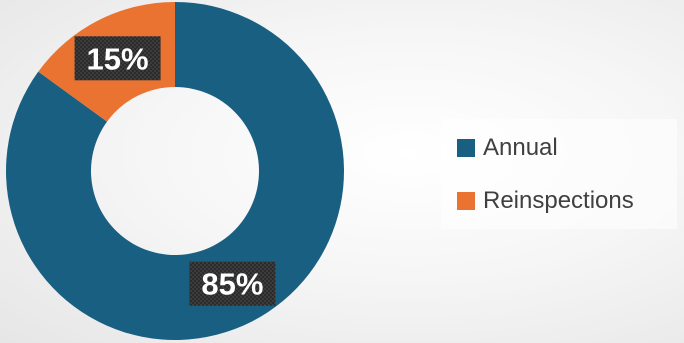 Image resolution: width=684 pixels, height=343 pixels. I want to click on legend-swatch-annual, so click(466, 148).